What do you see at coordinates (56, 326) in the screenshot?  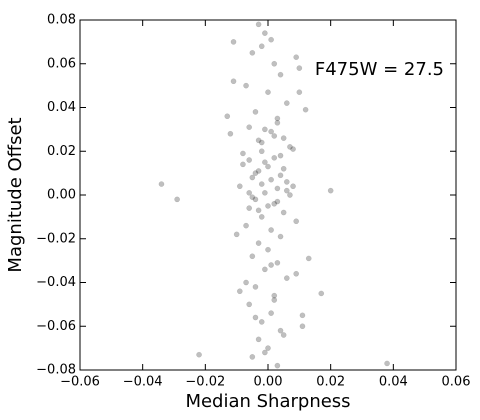 I see `y-tick-label: −0.06` at bounding box center [56, 326].